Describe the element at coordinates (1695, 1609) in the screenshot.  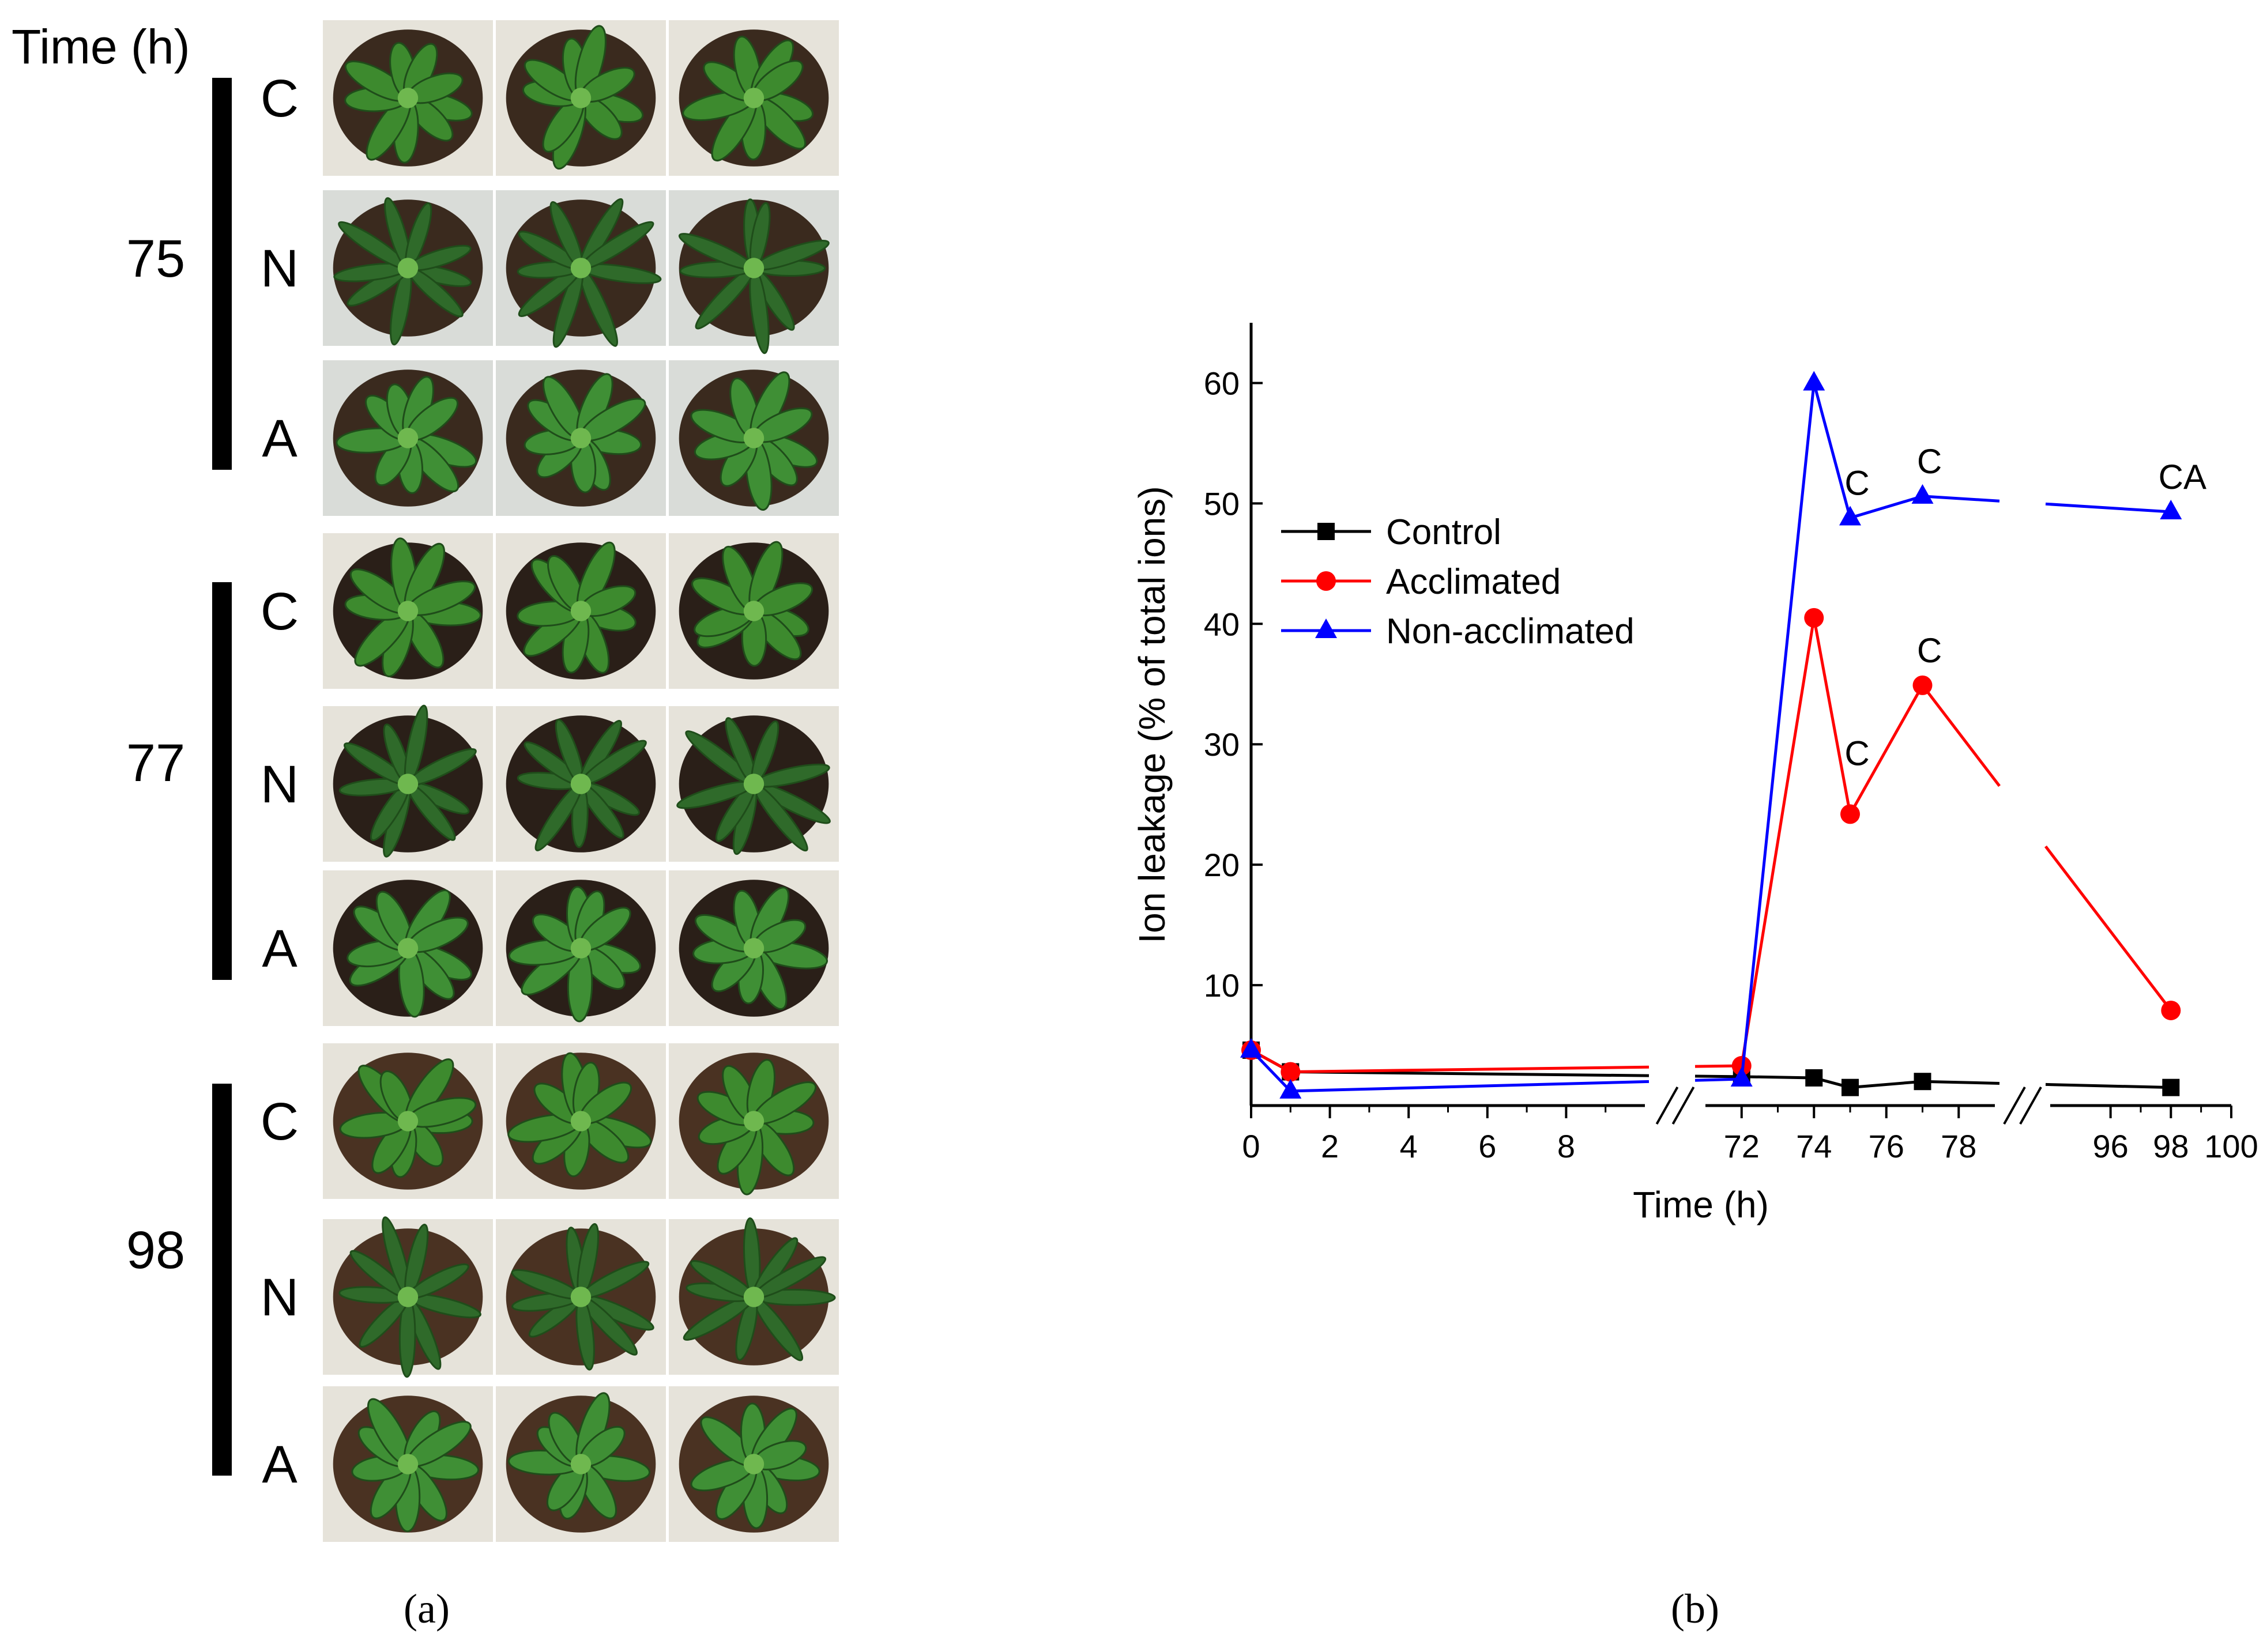
I see `panel-b-caption: (b)` at that location.